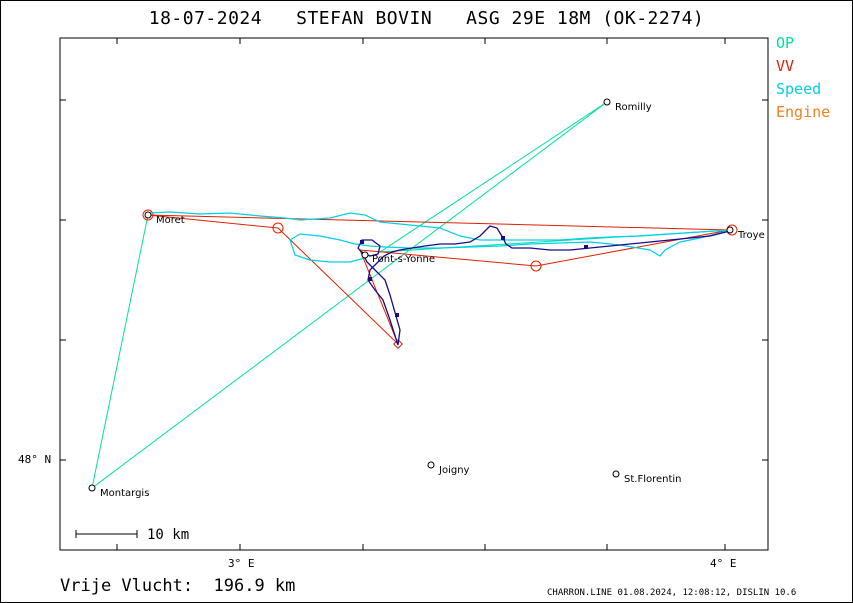  What do you see at coordinates (168, 535) in the screenshot?
I see `scale-bar-label: 10 km` at bounding box center [168, 535].